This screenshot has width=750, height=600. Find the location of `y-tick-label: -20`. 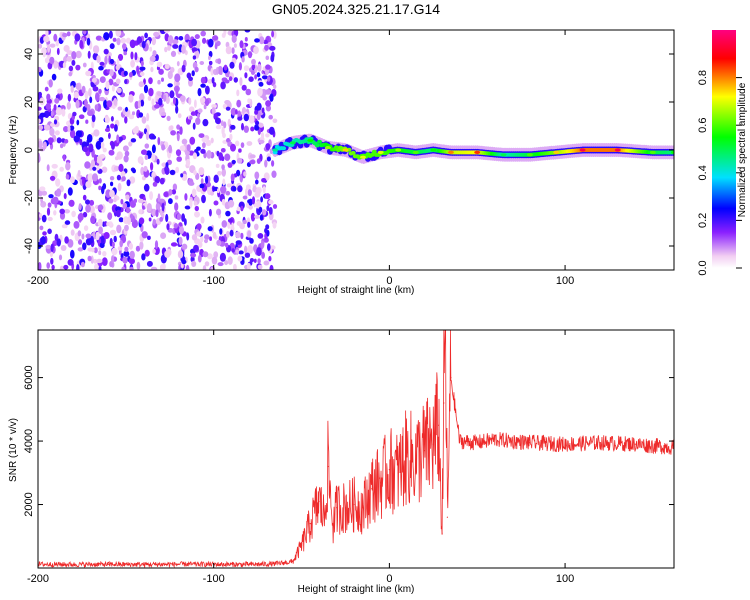

y-tick-label: -20 is located at coordinates (29, 198).